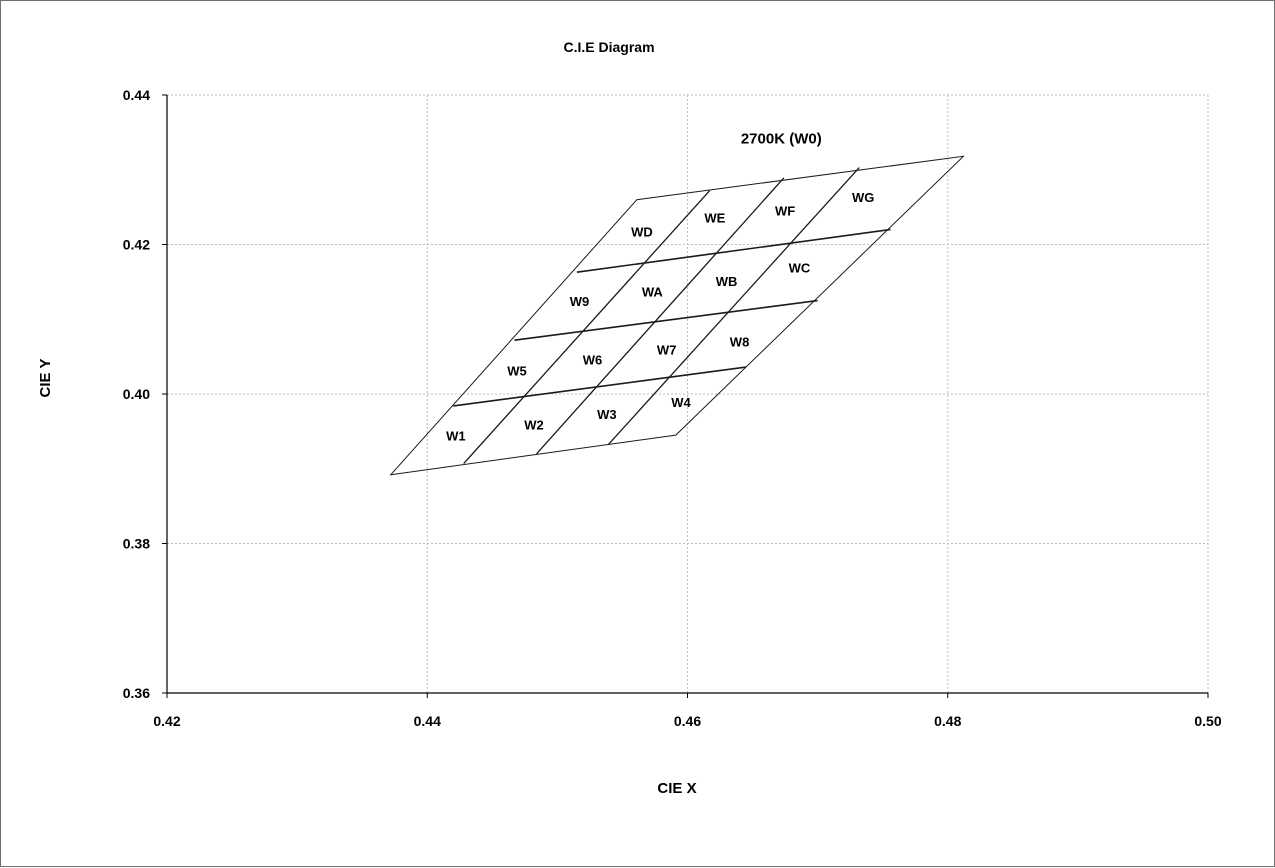  Describe the element at coordinates (800, 267) in the screenshot. I see `bin-label-wc: WC` at that location.